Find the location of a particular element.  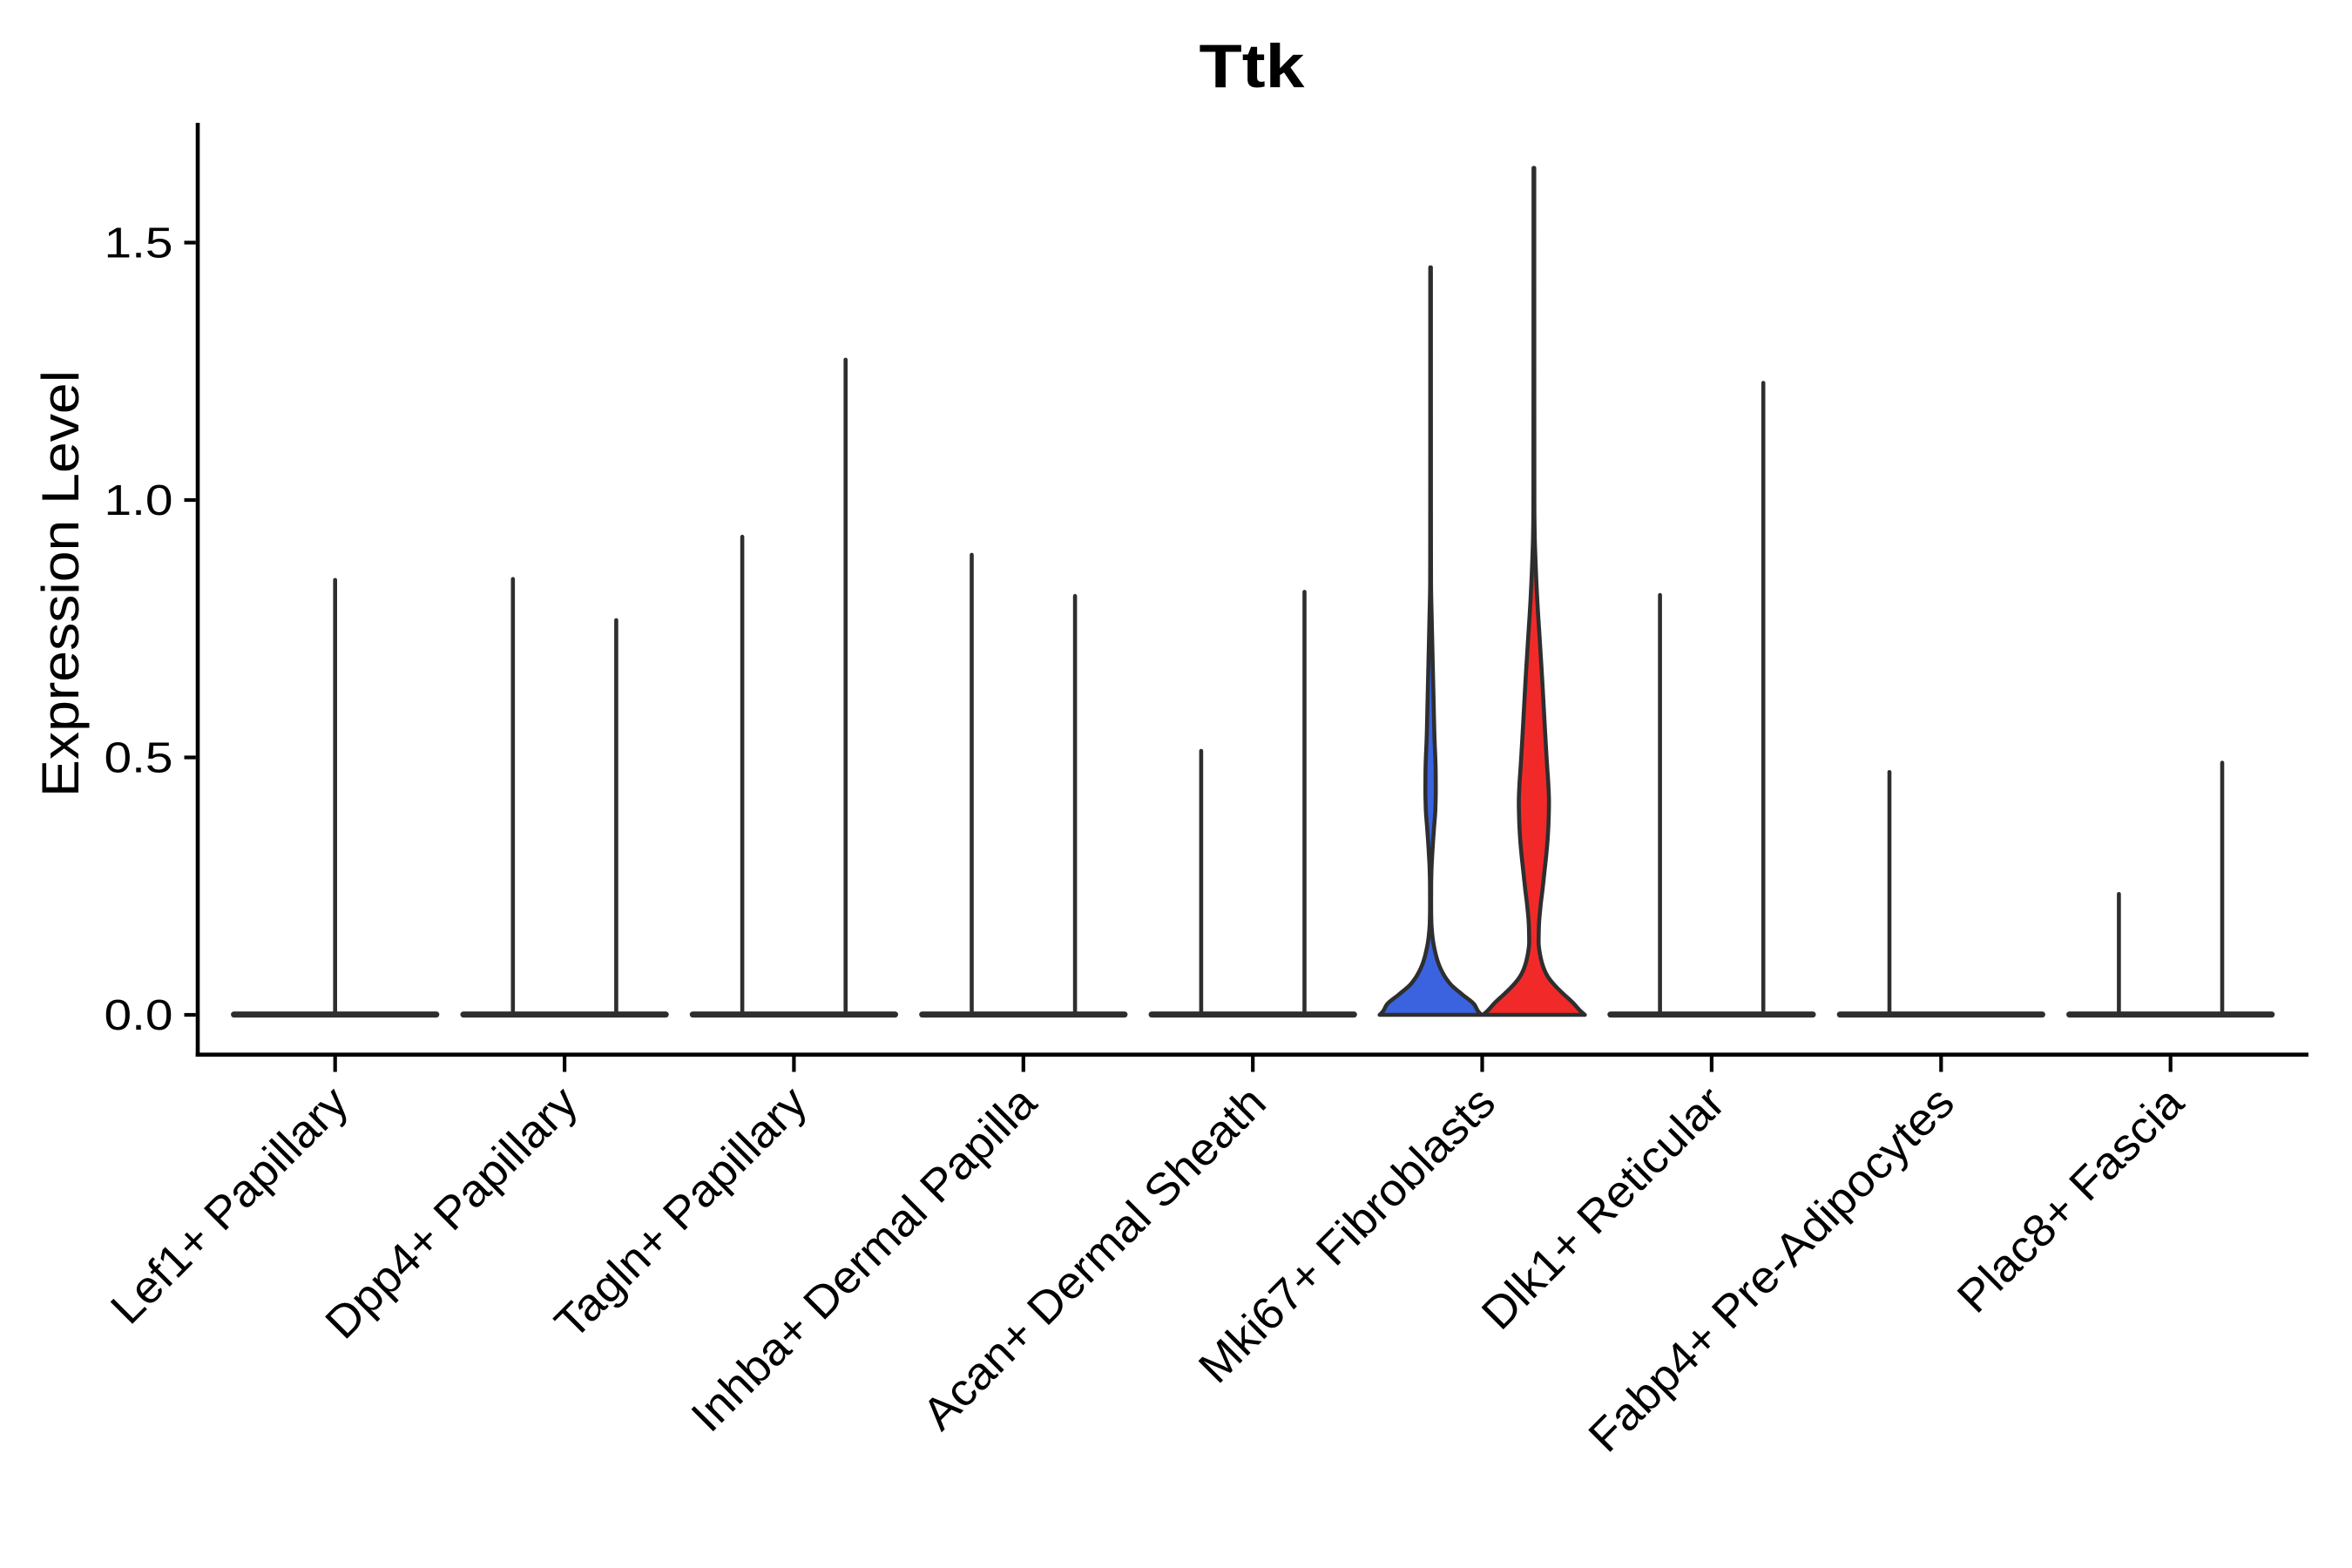

svg-text: 1.5 is located at coordinates (139, 243).